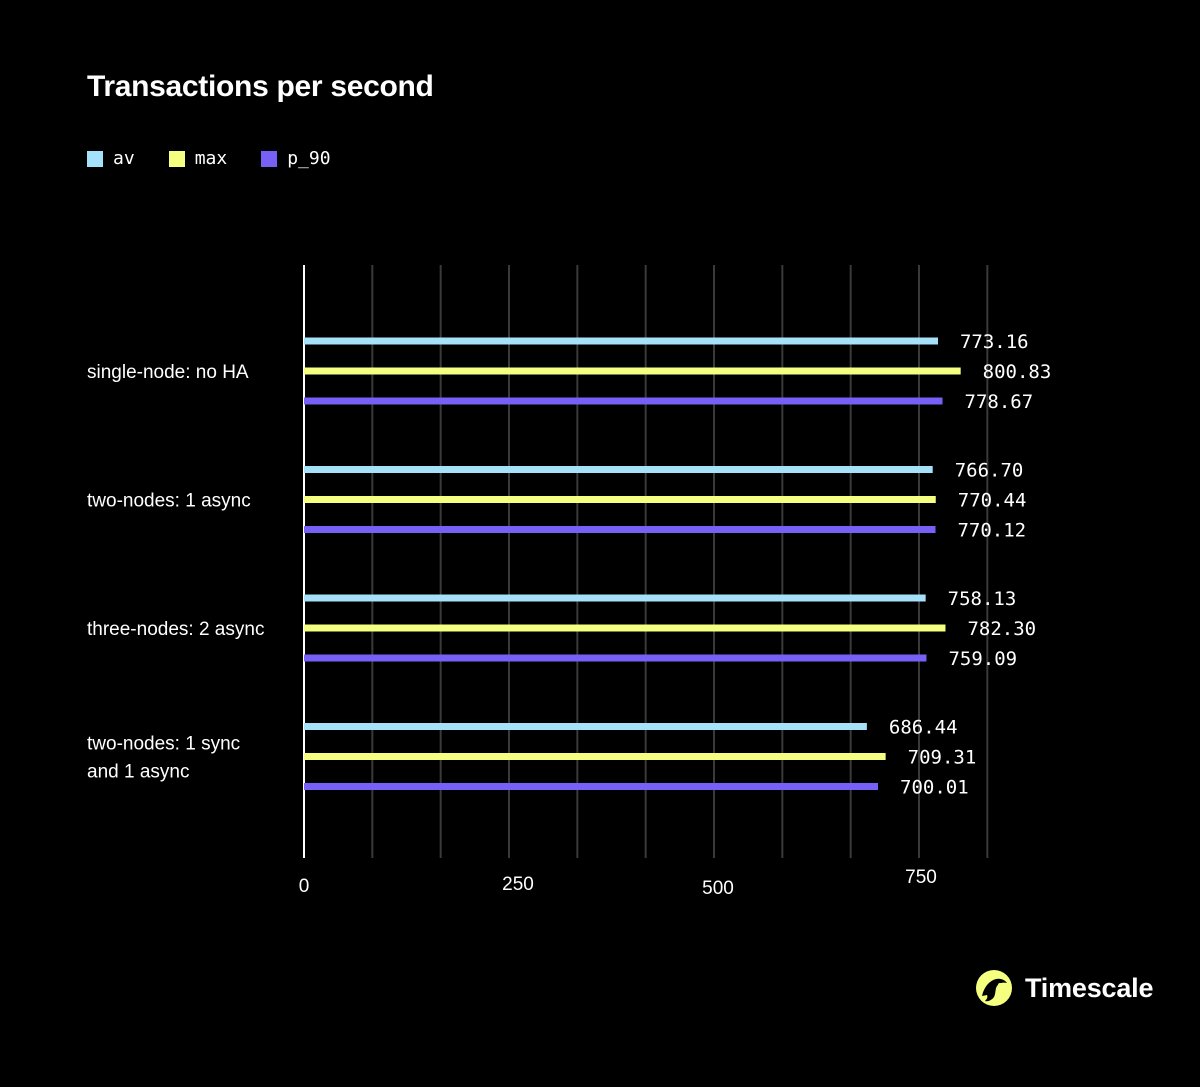 The image size is (1200, 1087). I want to click on legend-label-max: max, so click(211, 158).